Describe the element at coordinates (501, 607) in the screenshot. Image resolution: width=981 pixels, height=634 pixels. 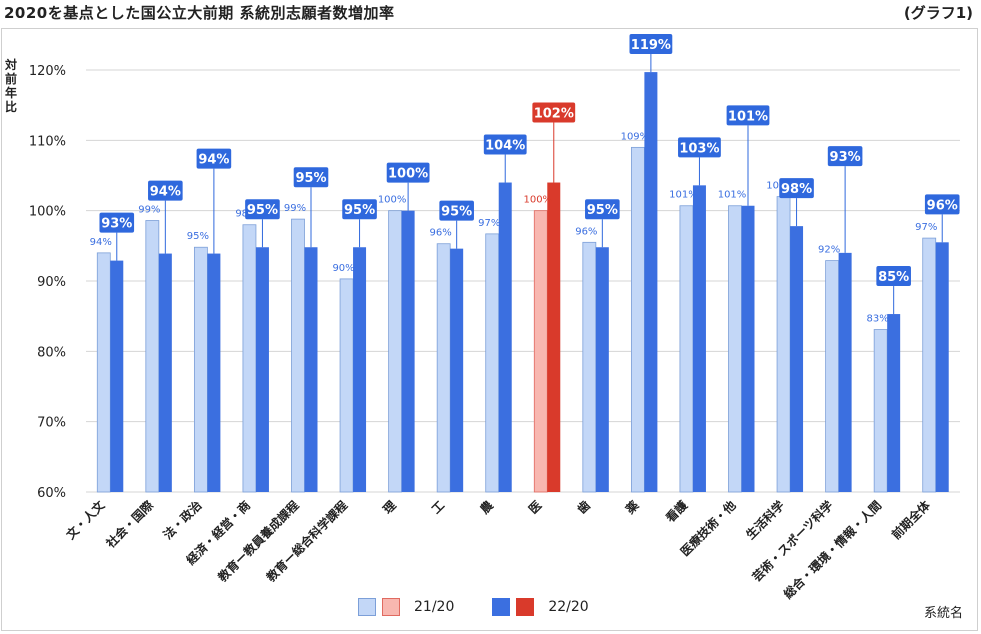
I see `legend-swatch-blue-dark` at that location.